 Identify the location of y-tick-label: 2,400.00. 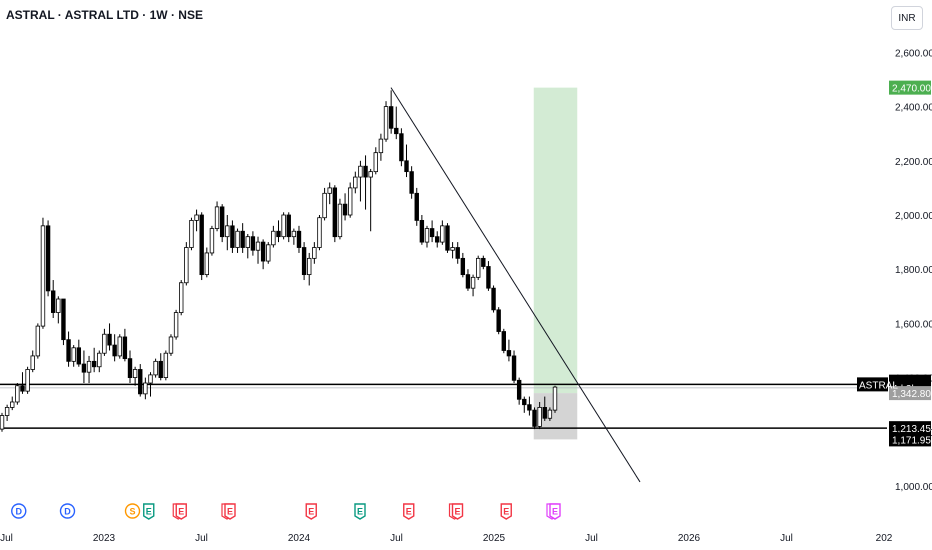
(913, 108).